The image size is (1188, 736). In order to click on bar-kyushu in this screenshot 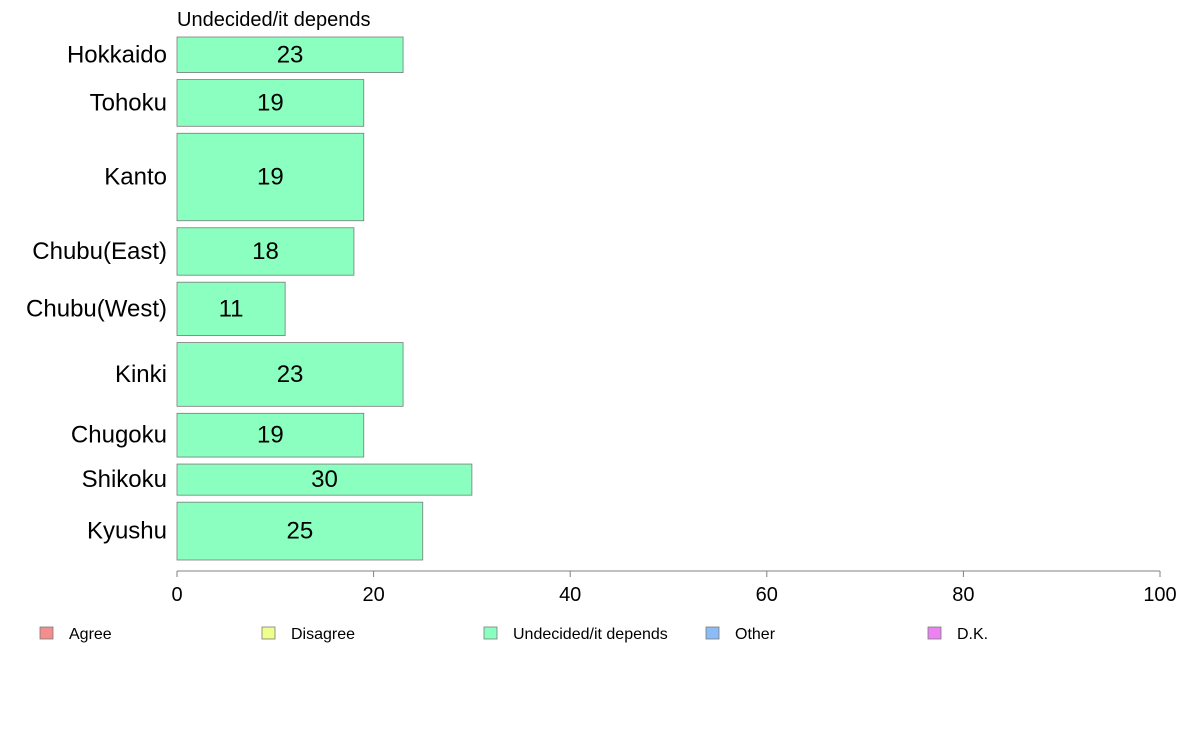, I will do `click(300, 531)`.